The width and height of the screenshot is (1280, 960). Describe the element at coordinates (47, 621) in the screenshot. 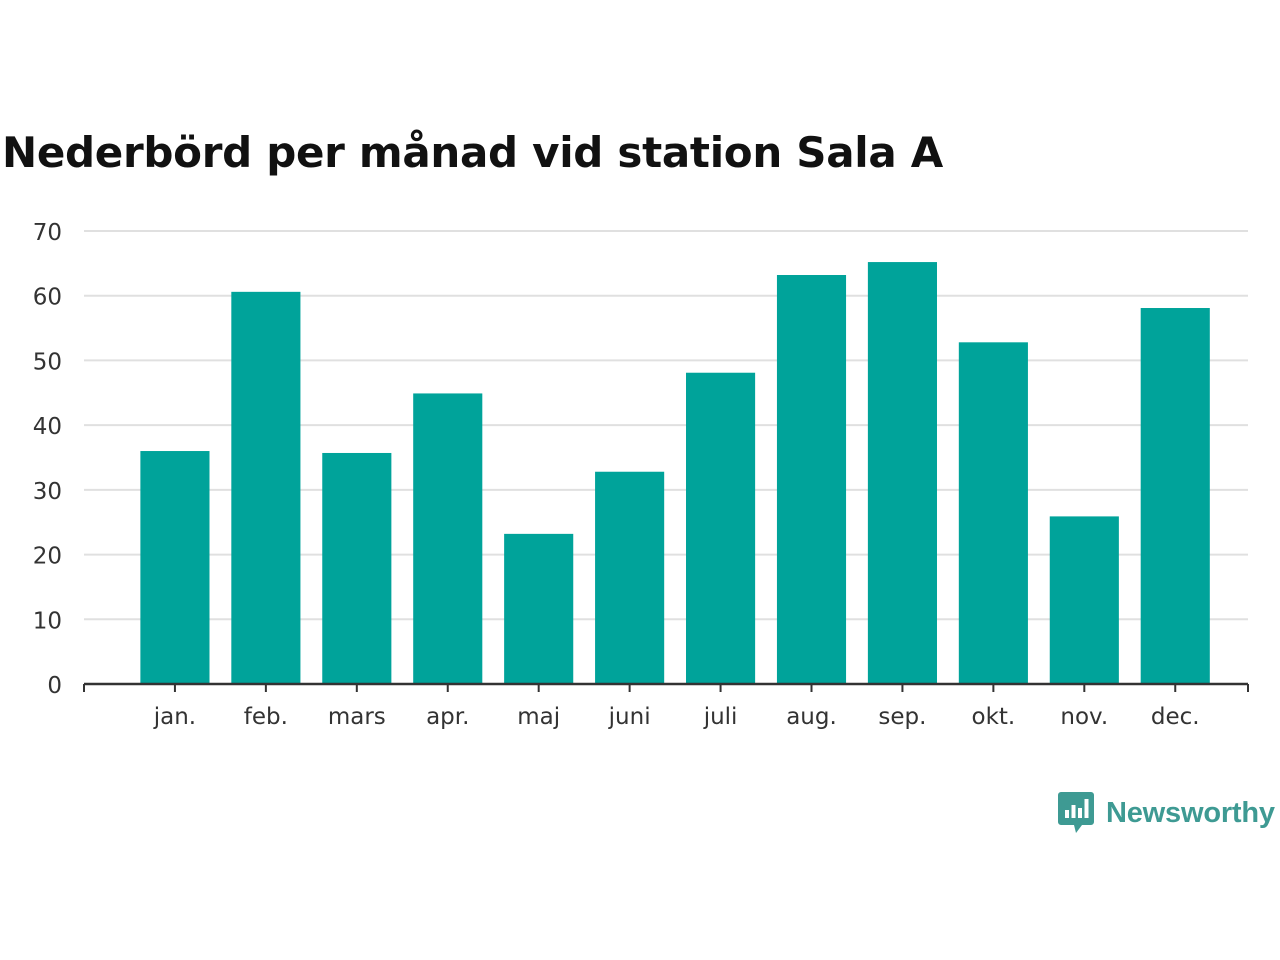

I see `y-tick-label: 10` at that location.